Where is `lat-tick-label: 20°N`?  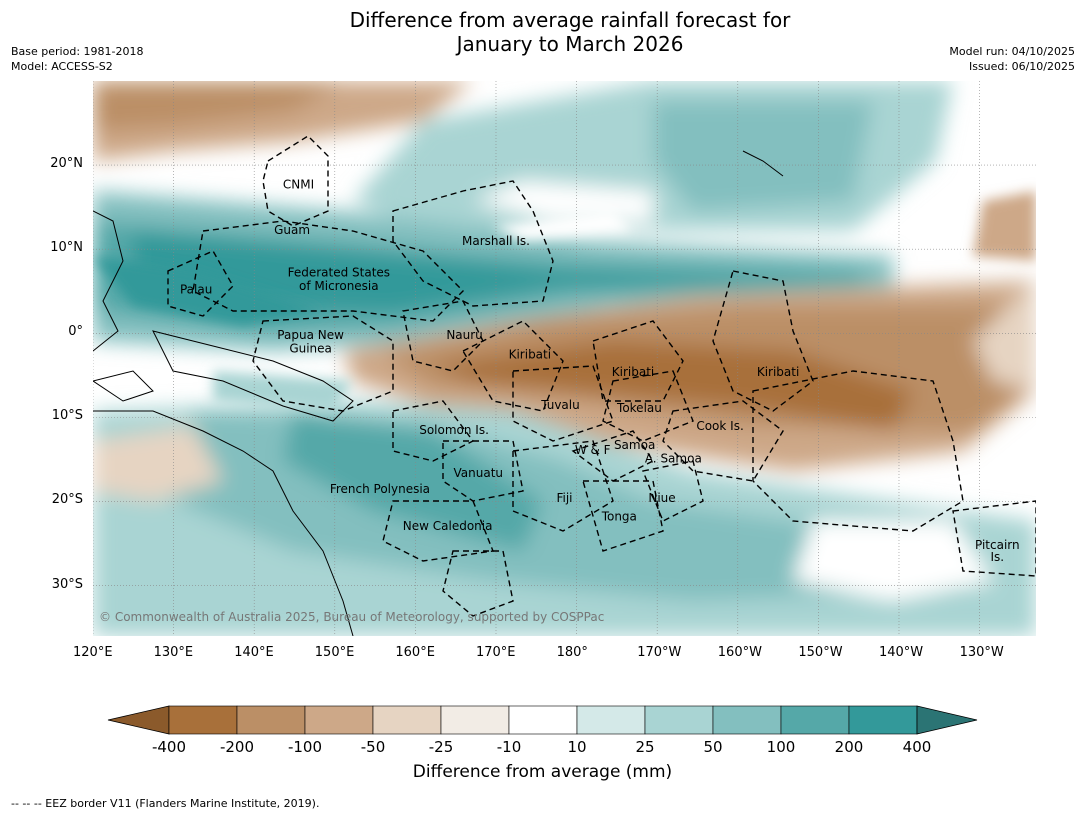
lat-tick-label: 20°N is located at coordinates (66, 164).